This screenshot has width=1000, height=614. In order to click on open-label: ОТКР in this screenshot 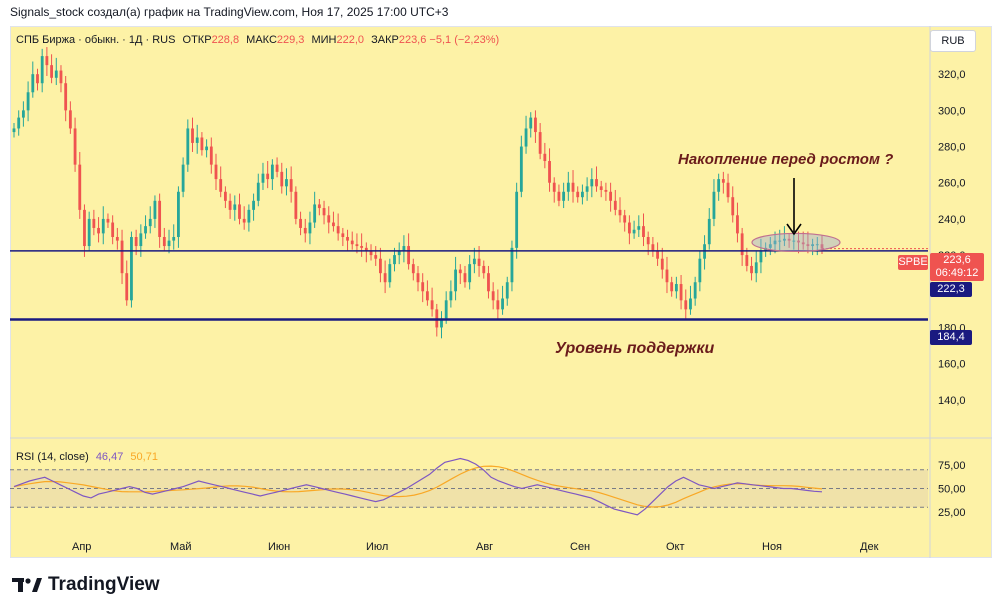, I will do `click(197, 40)`.